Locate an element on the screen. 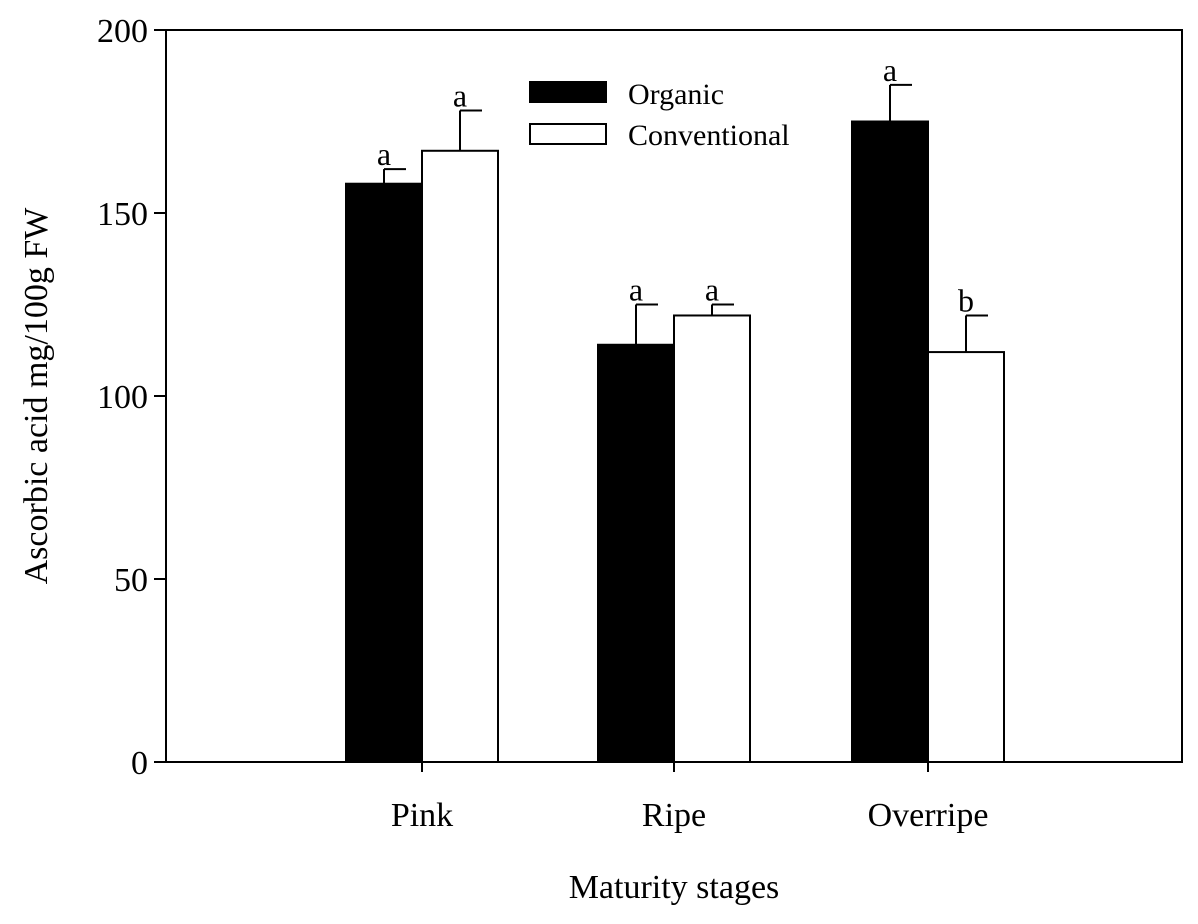 Image resolution: width=1198 pixels, height=924 pixels. legend: Organic Conventional is located at coordinates (659, 115).